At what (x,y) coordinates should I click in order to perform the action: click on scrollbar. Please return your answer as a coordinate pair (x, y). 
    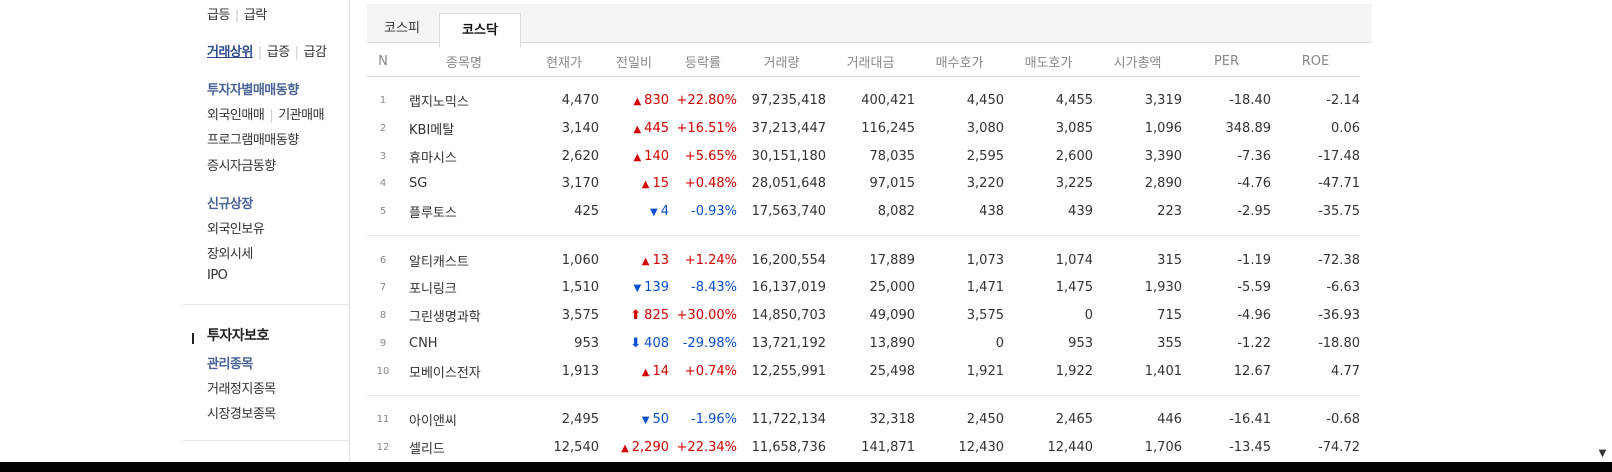
    Looking at the image, I should click on (1602, 231).